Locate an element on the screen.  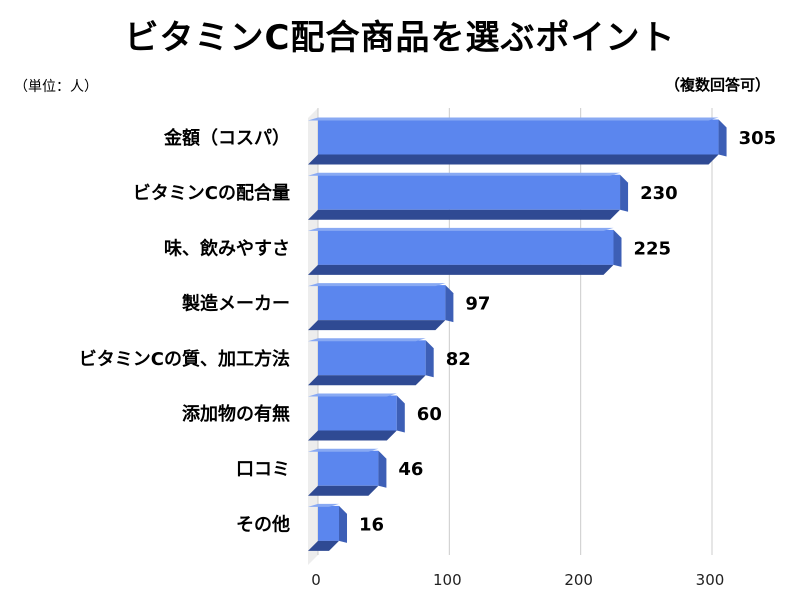
category-label: 味、飲みやすさ is located at coordinates (227, 248).